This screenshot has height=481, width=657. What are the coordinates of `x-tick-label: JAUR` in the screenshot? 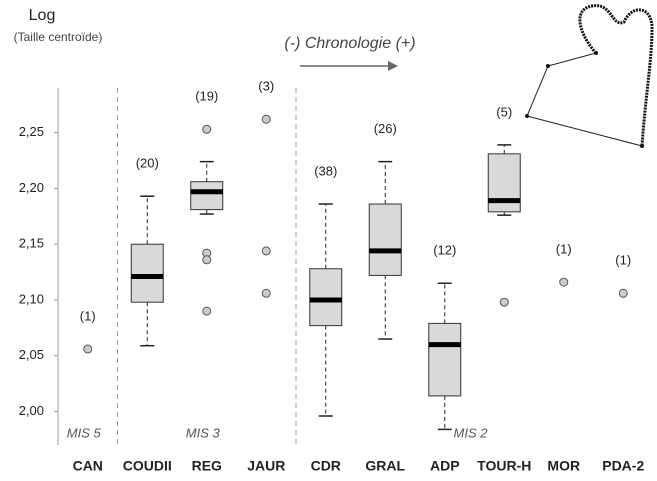 It's located at (266, 466).